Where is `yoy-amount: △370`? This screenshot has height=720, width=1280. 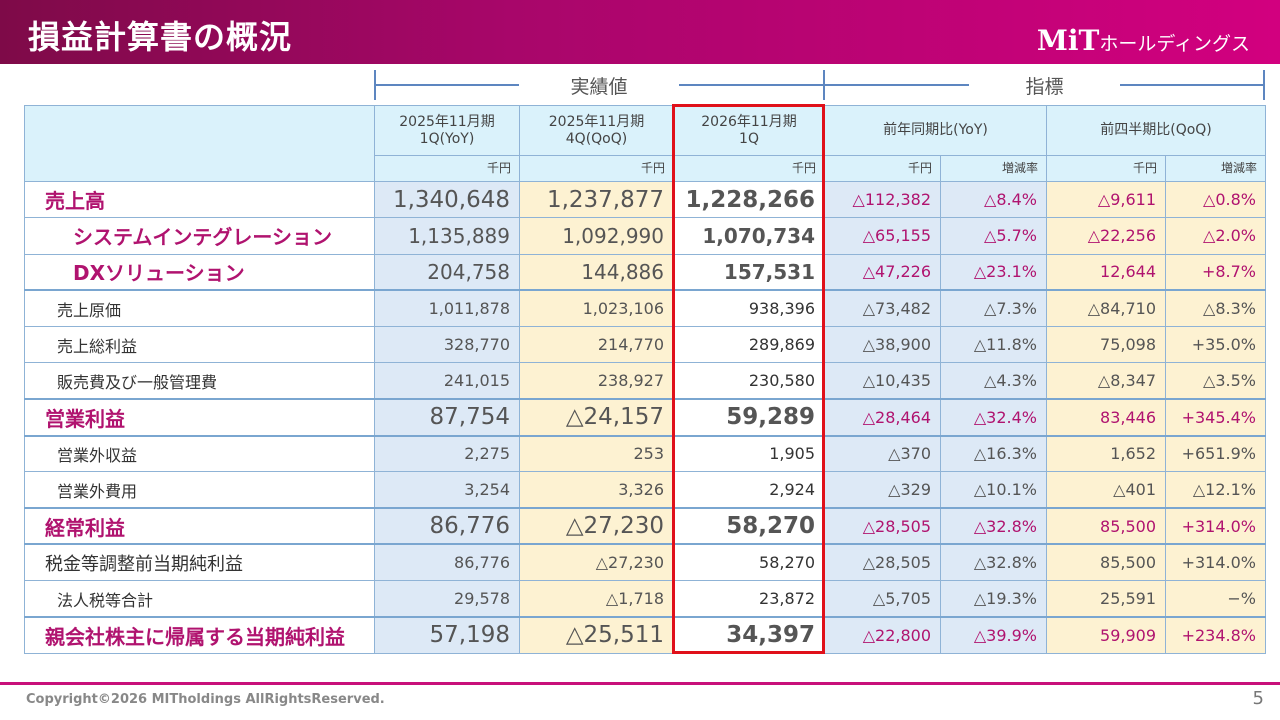
yoy-amount: △370 is located at coordinates (882, 454).